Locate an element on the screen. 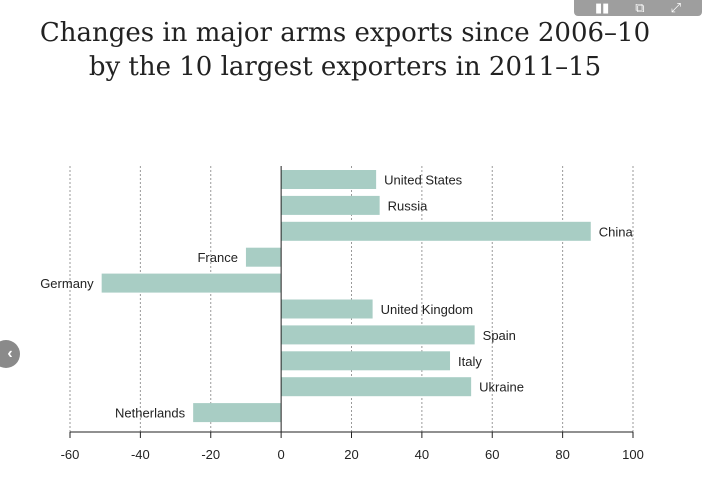  bar-category-label: United Kingdom is located at coordinates (427, 309).